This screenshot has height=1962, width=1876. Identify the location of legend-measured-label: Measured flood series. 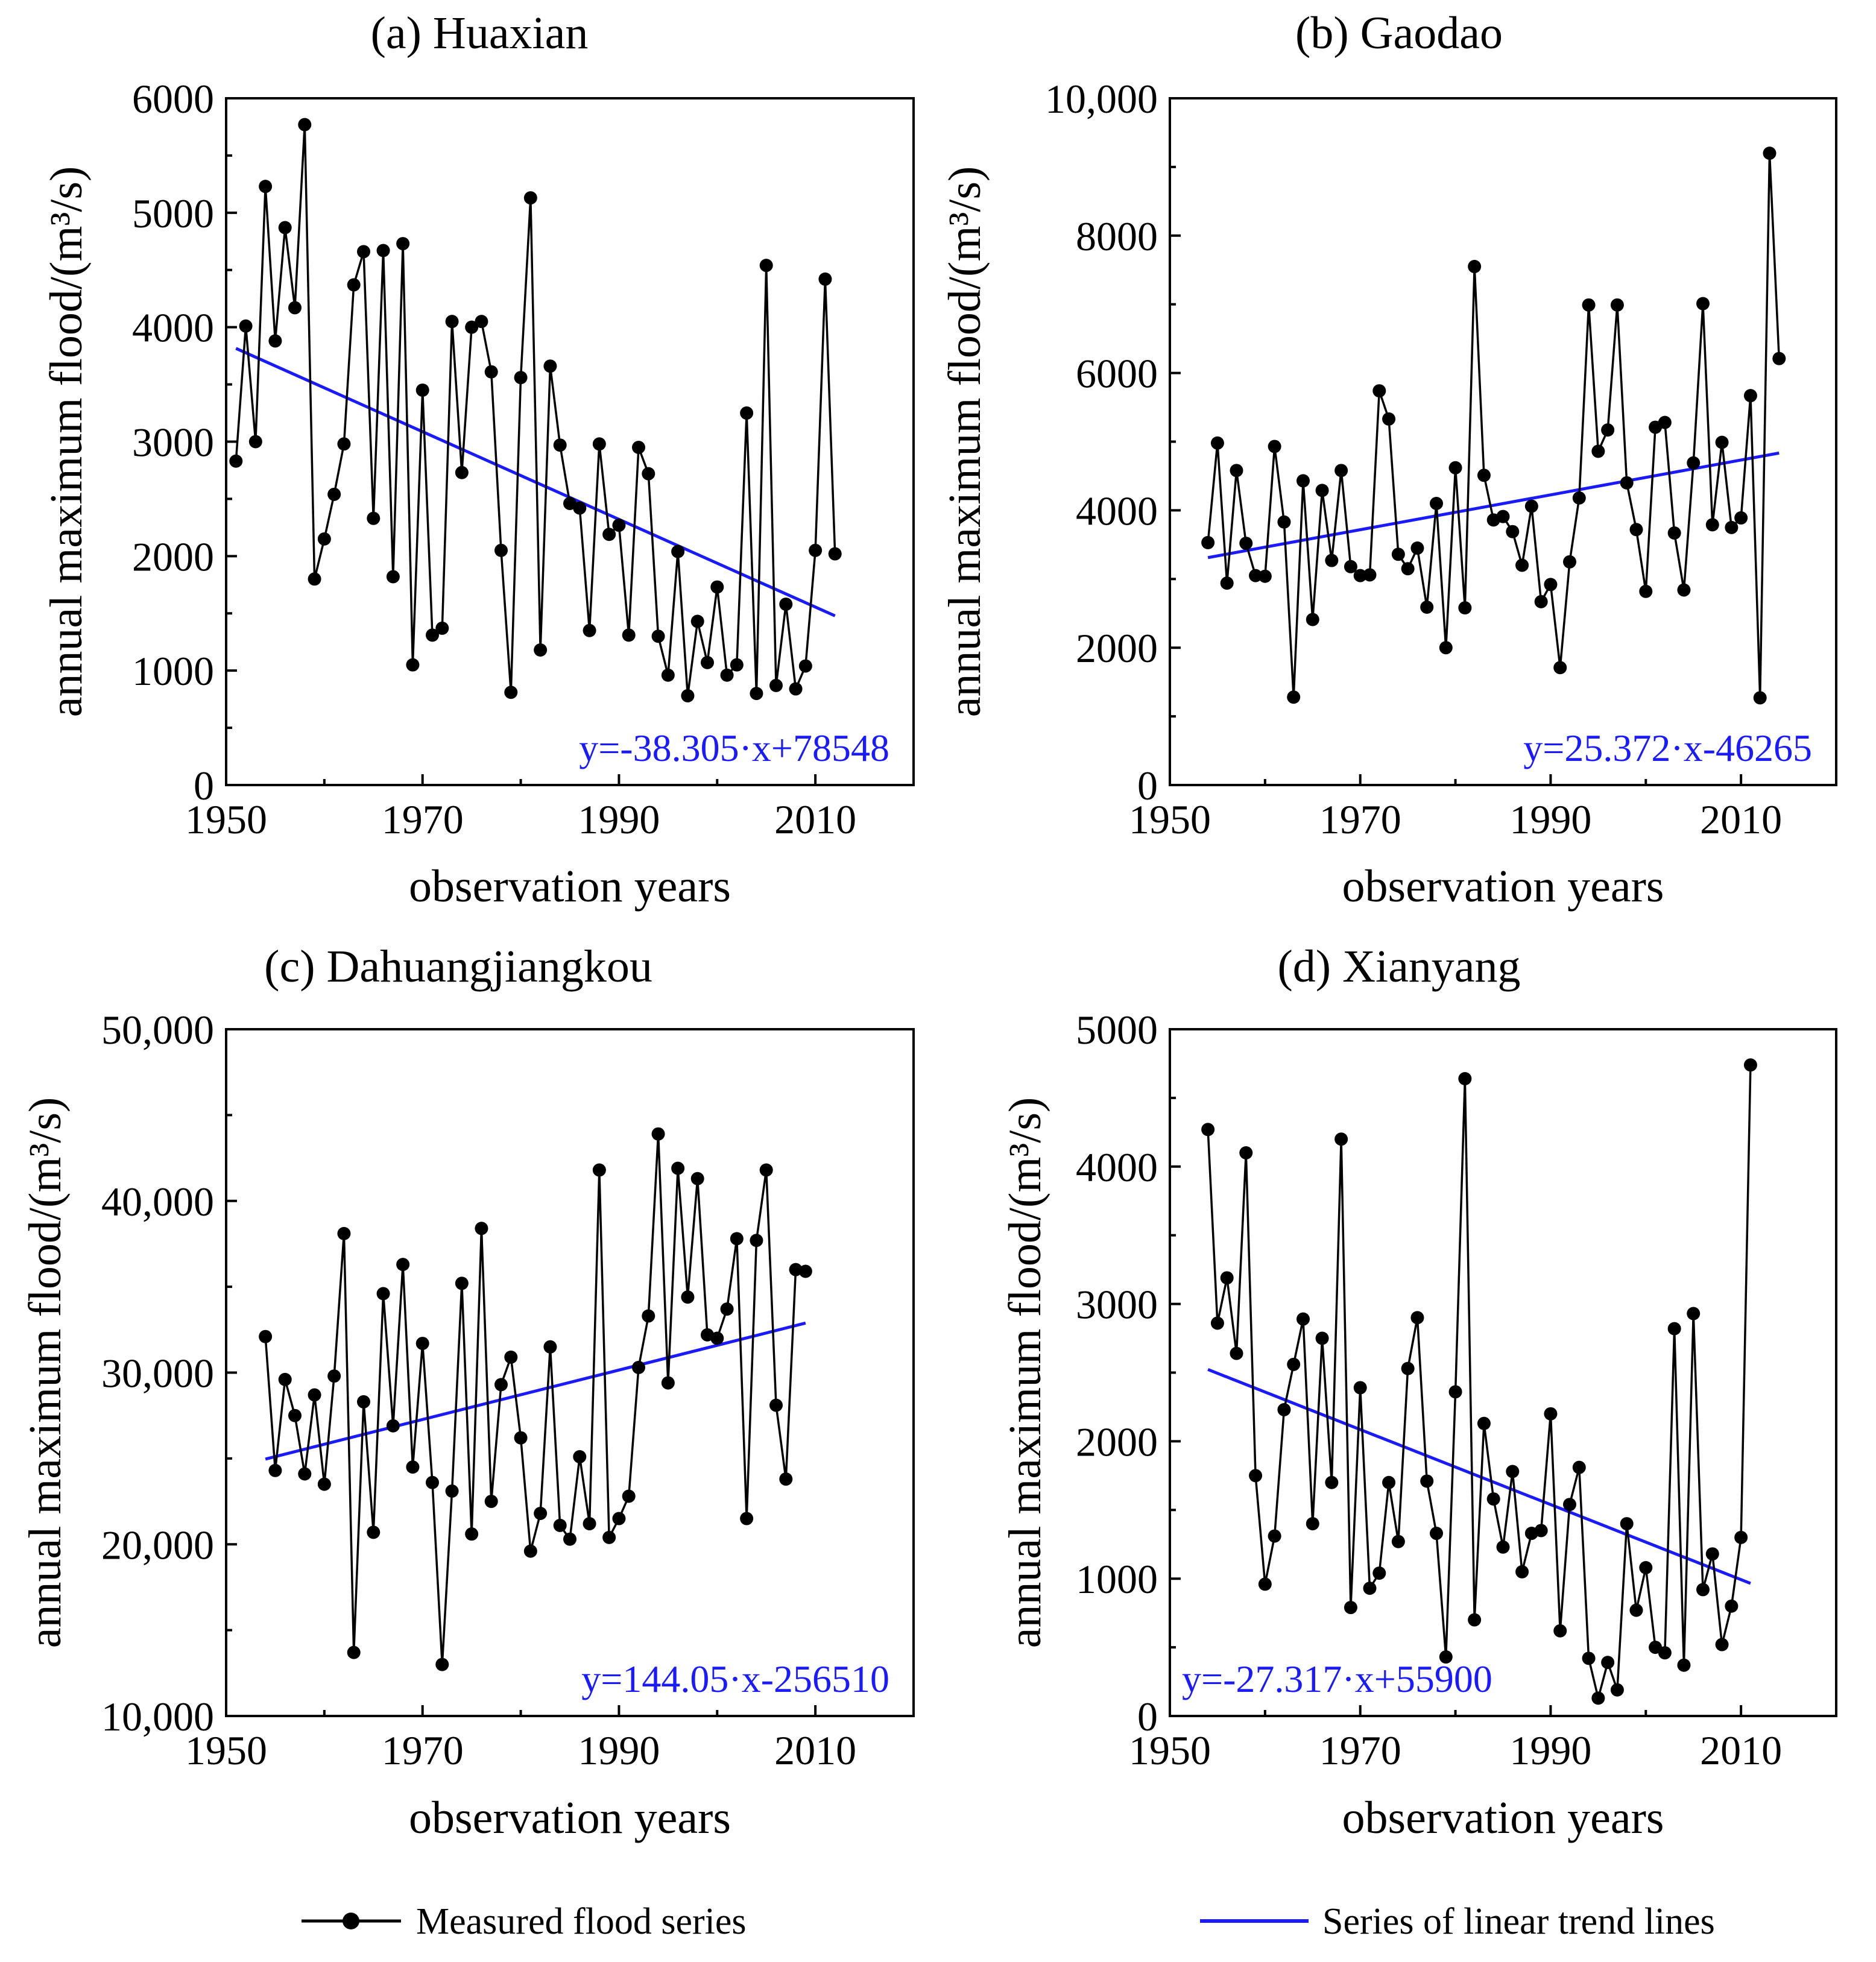
(581, 1921).